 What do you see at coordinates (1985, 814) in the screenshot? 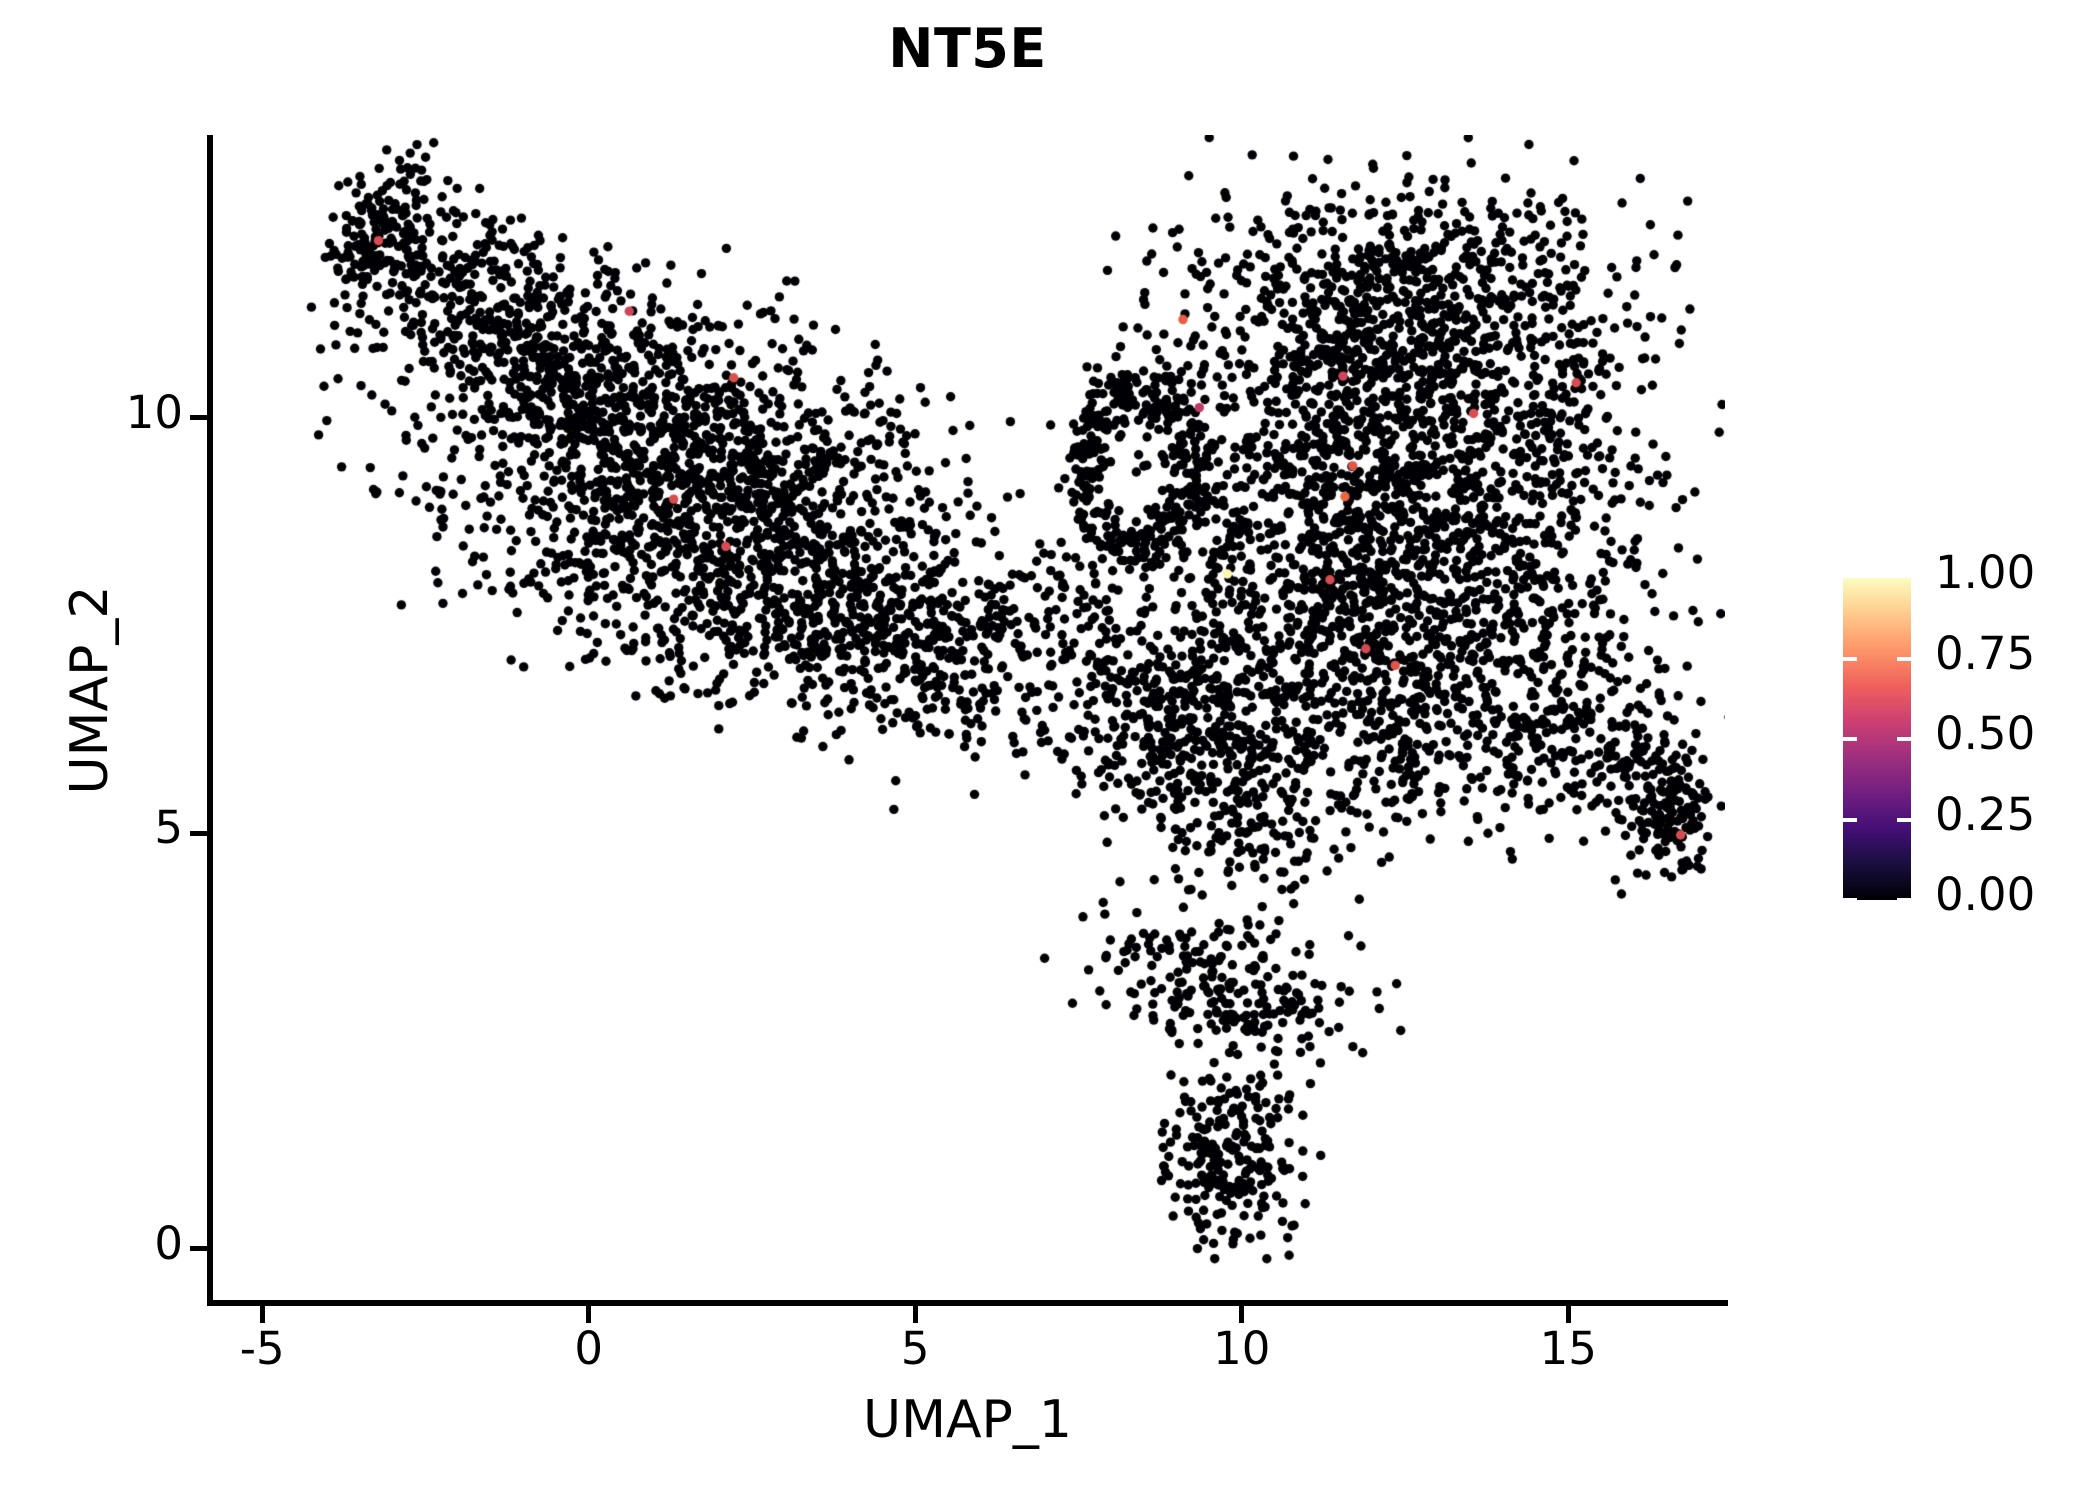
I see `colorbar-tick-label: 0.25` at bounding box center [1985, 814].